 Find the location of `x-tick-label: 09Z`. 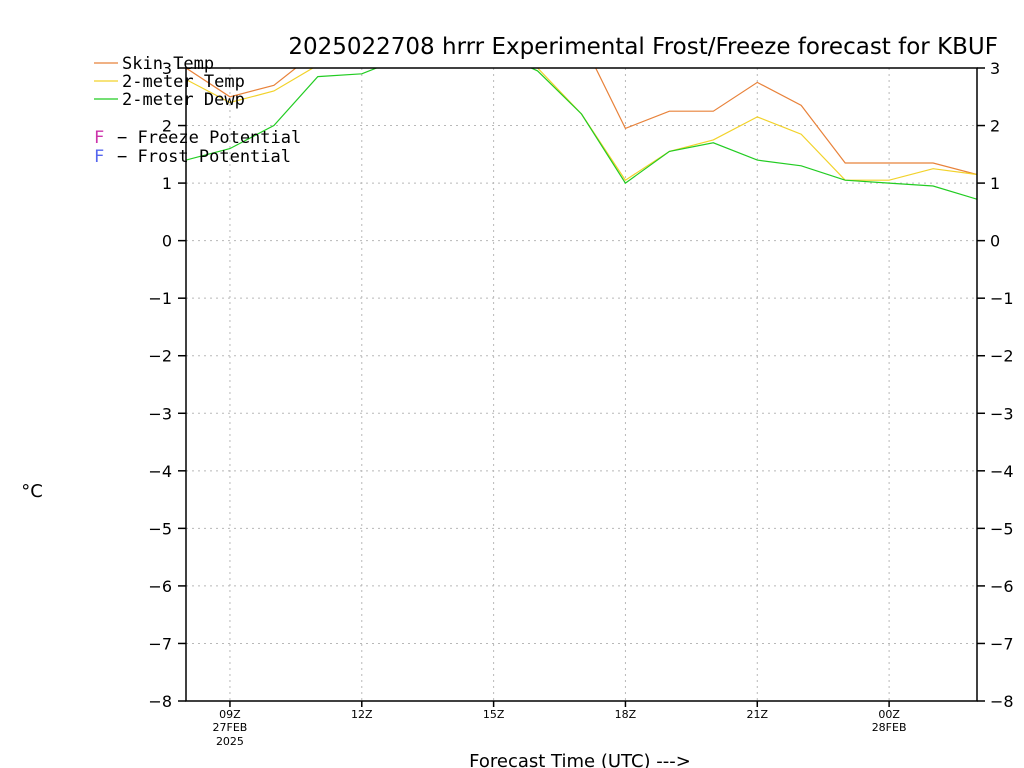

x-tick-label: 09Z is located at coordinates (230, 714).